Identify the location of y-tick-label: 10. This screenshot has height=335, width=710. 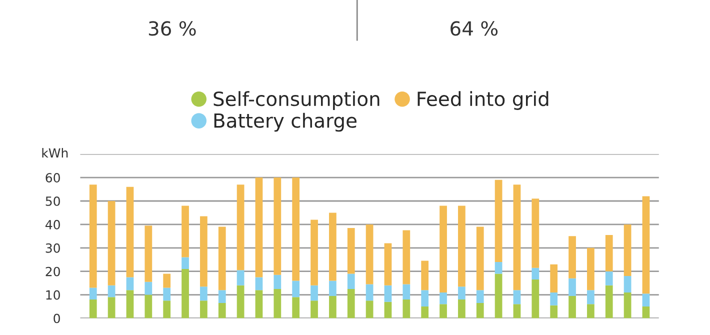
(53, 295).